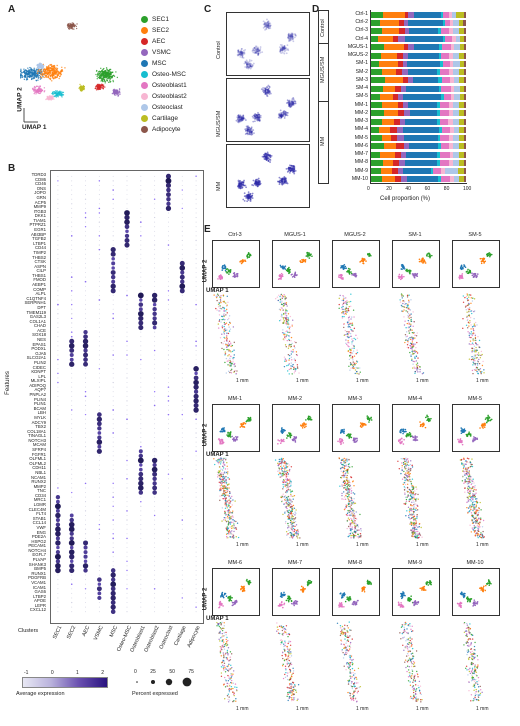 The image size is (520, 726). I want to click on bar-segment-osteoblast2, so click(451, 72).